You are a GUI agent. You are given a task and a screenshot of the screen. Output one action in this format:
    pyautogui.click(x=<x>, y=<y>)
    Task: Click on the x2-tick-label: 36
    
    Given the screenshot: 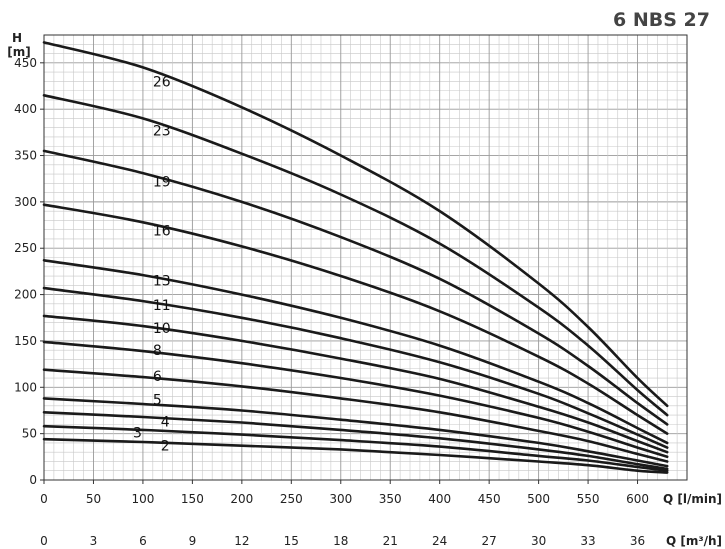 What is the action you would take?
    pyautogui.click(x=637, y=541)
    